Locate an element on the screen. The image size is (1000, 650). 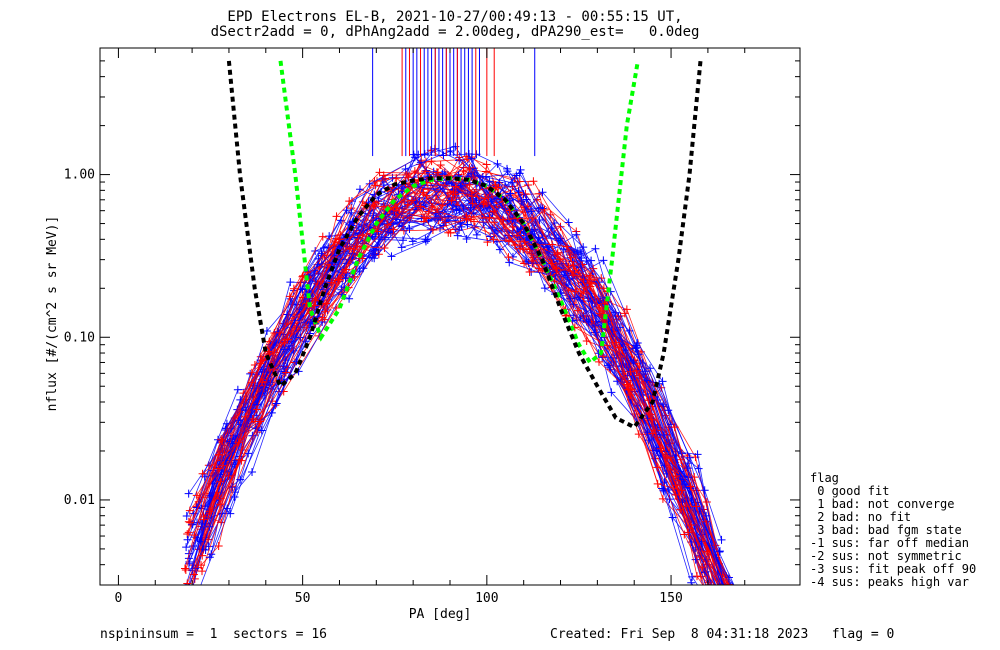
y-tick-label: 1.00 is located at coordinates (79, 175).